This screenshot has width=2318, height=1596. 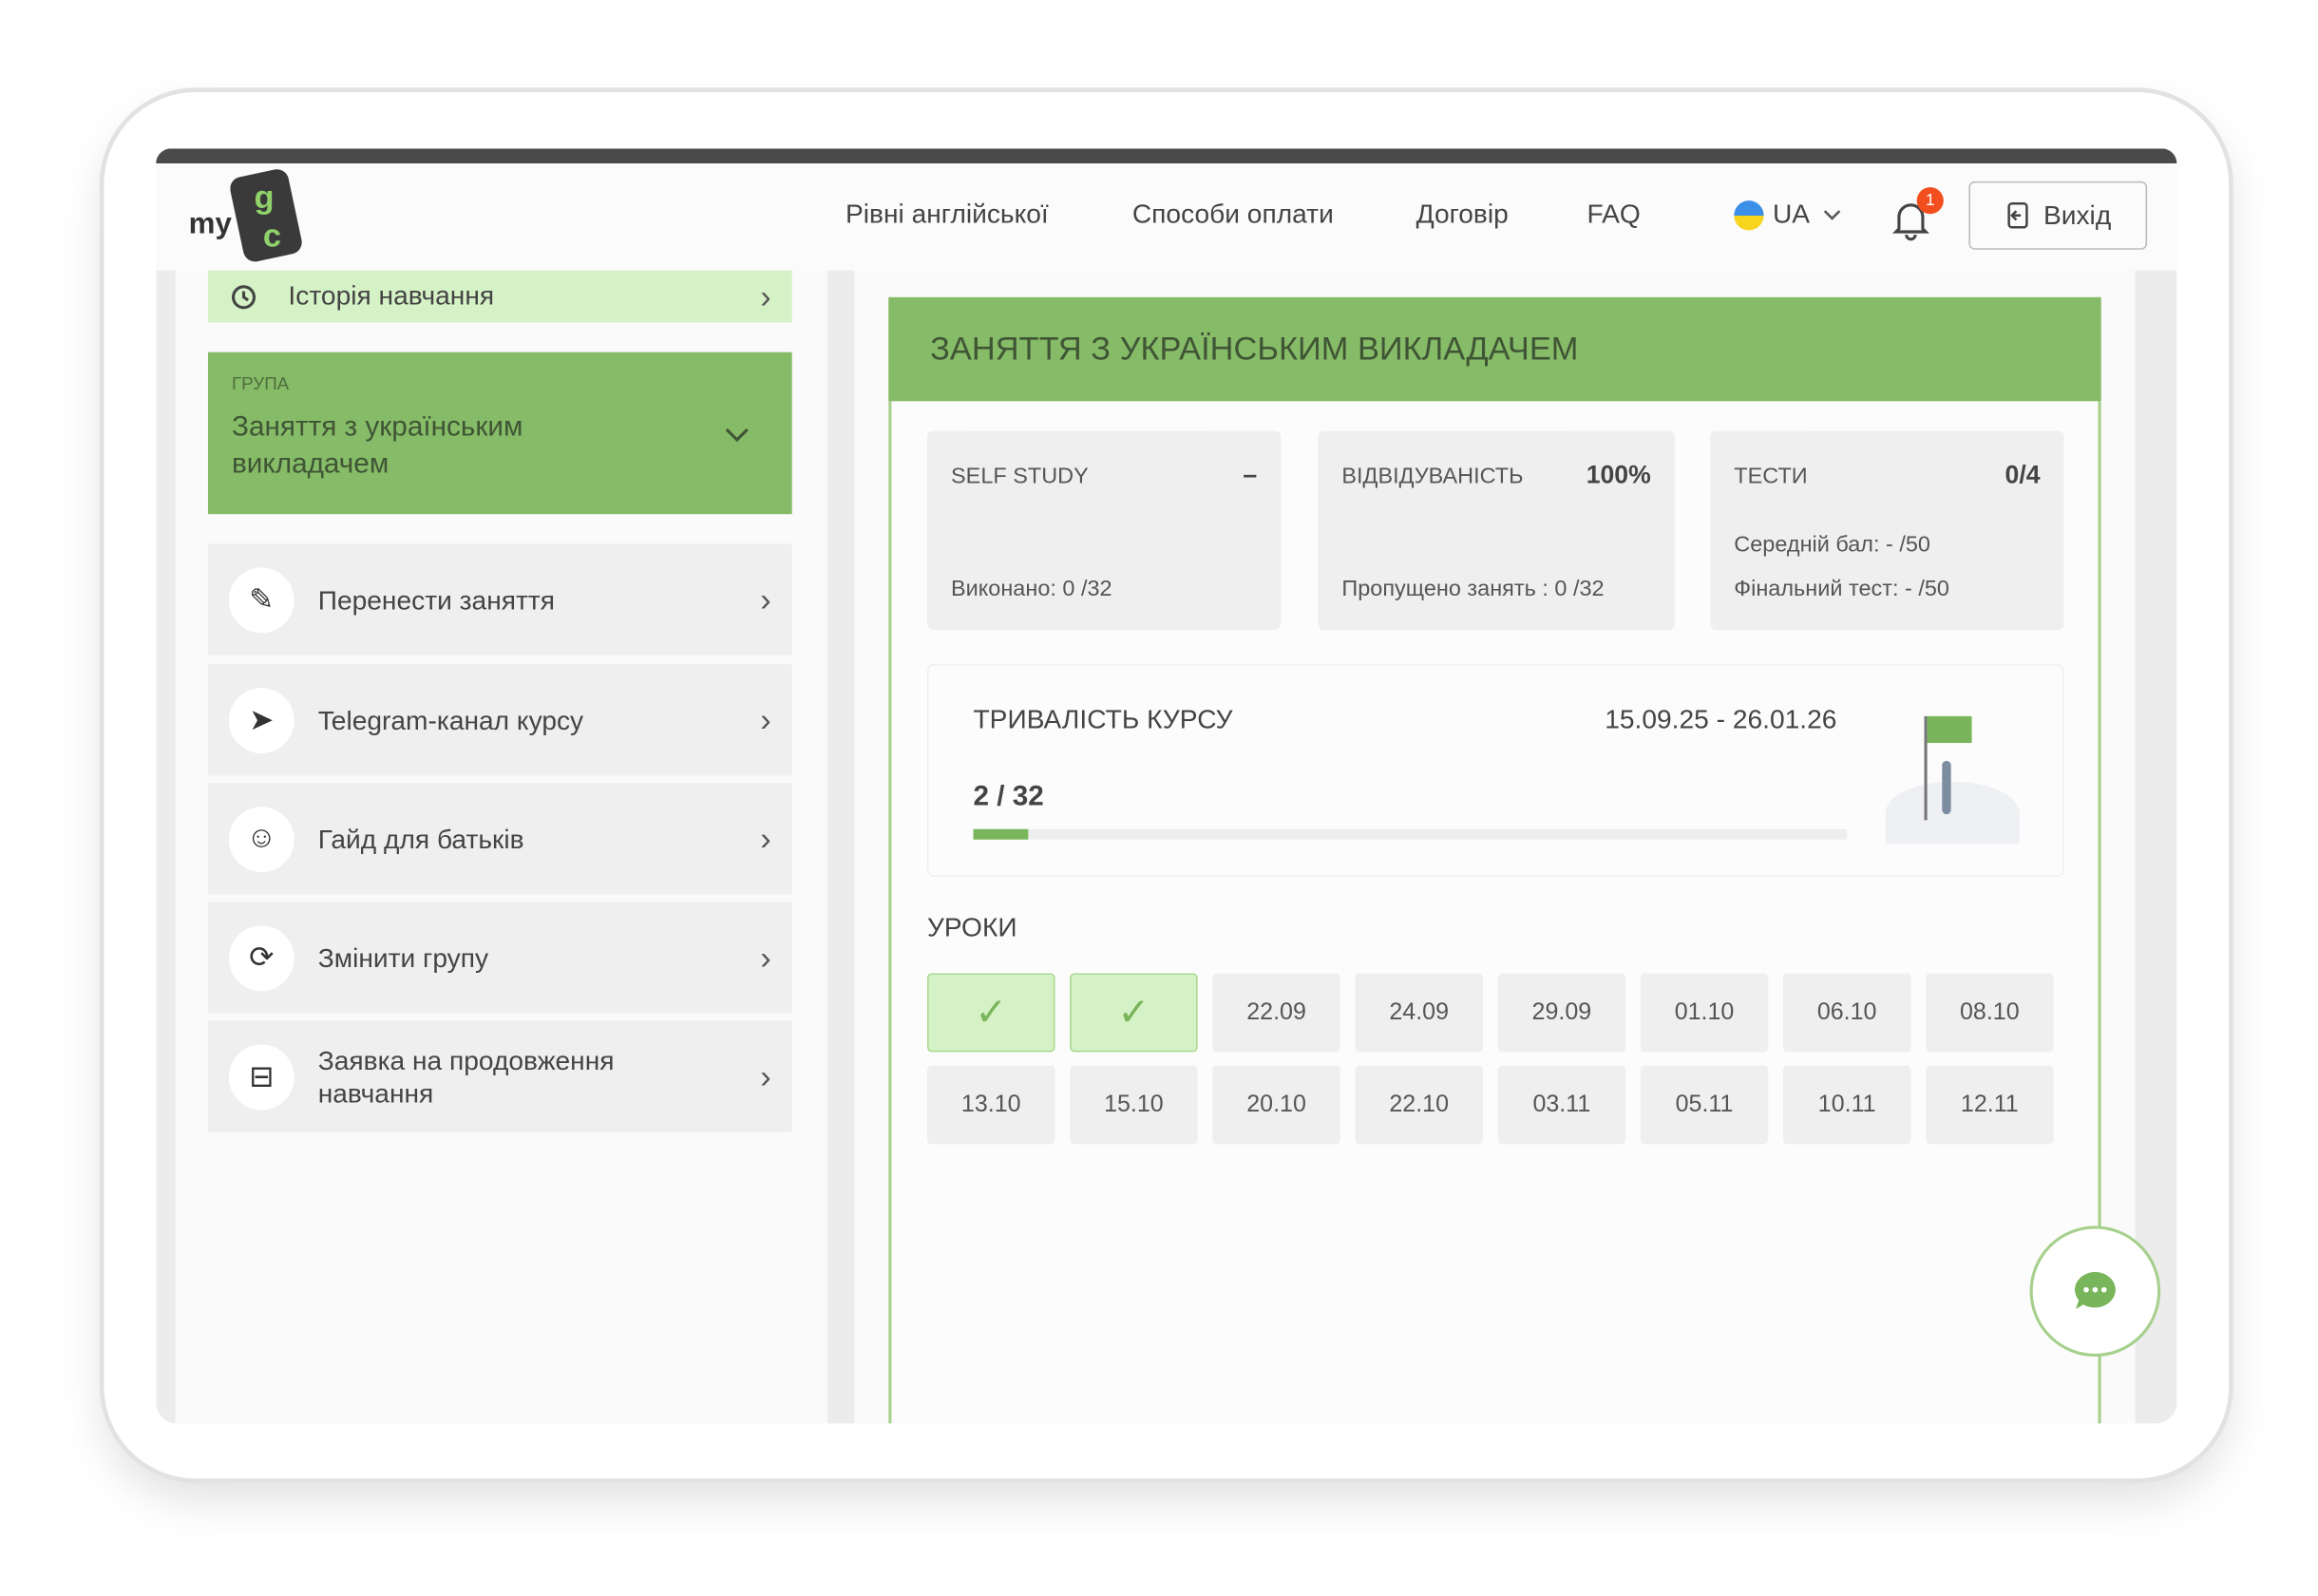 I want to click on sidebar-item-label: Змінити групу, so click(x=403, y=957).